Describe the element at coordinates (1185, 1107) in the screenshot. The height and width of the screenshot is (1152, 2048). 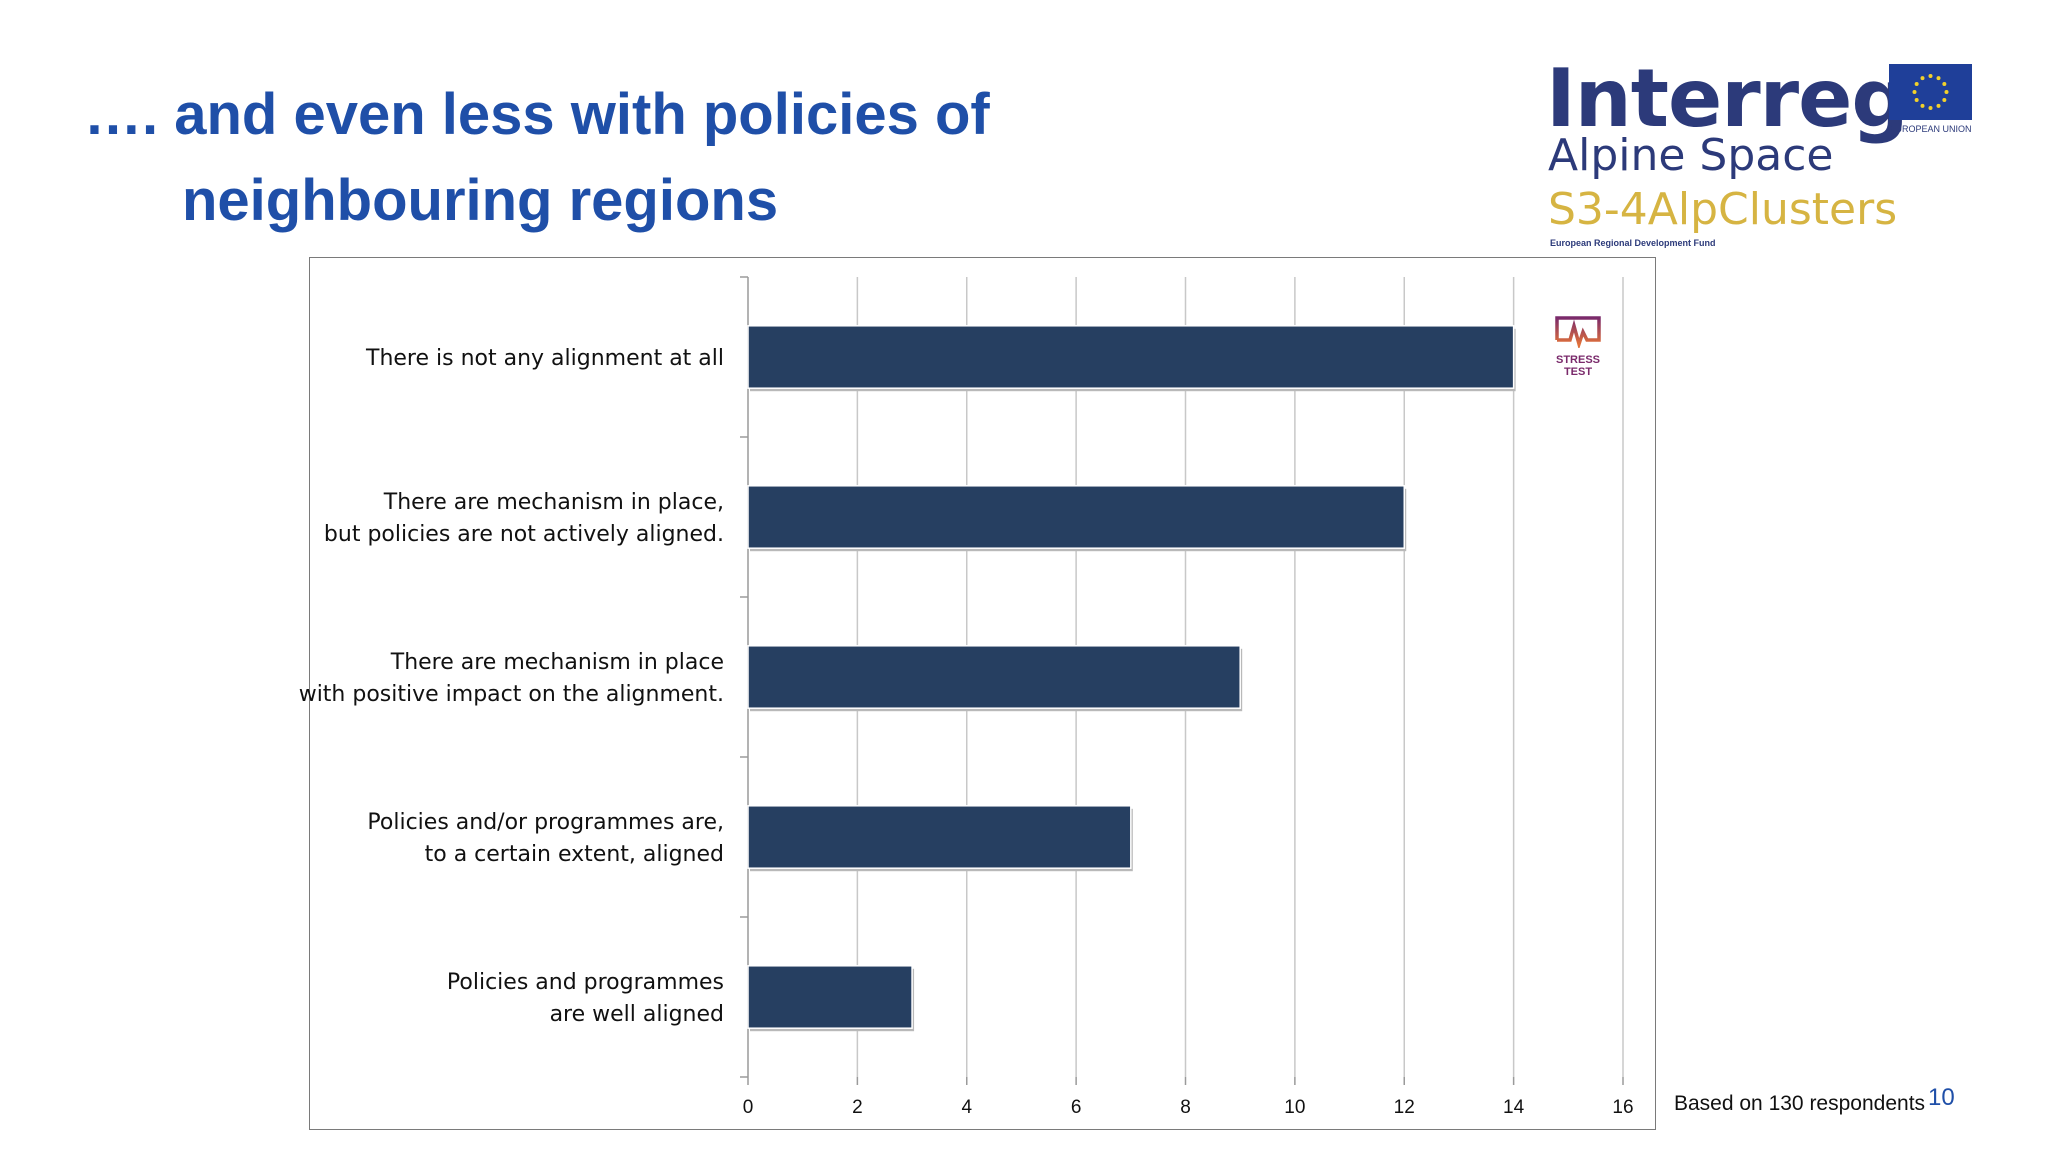
I see `x-tick-label: 8` at that location.